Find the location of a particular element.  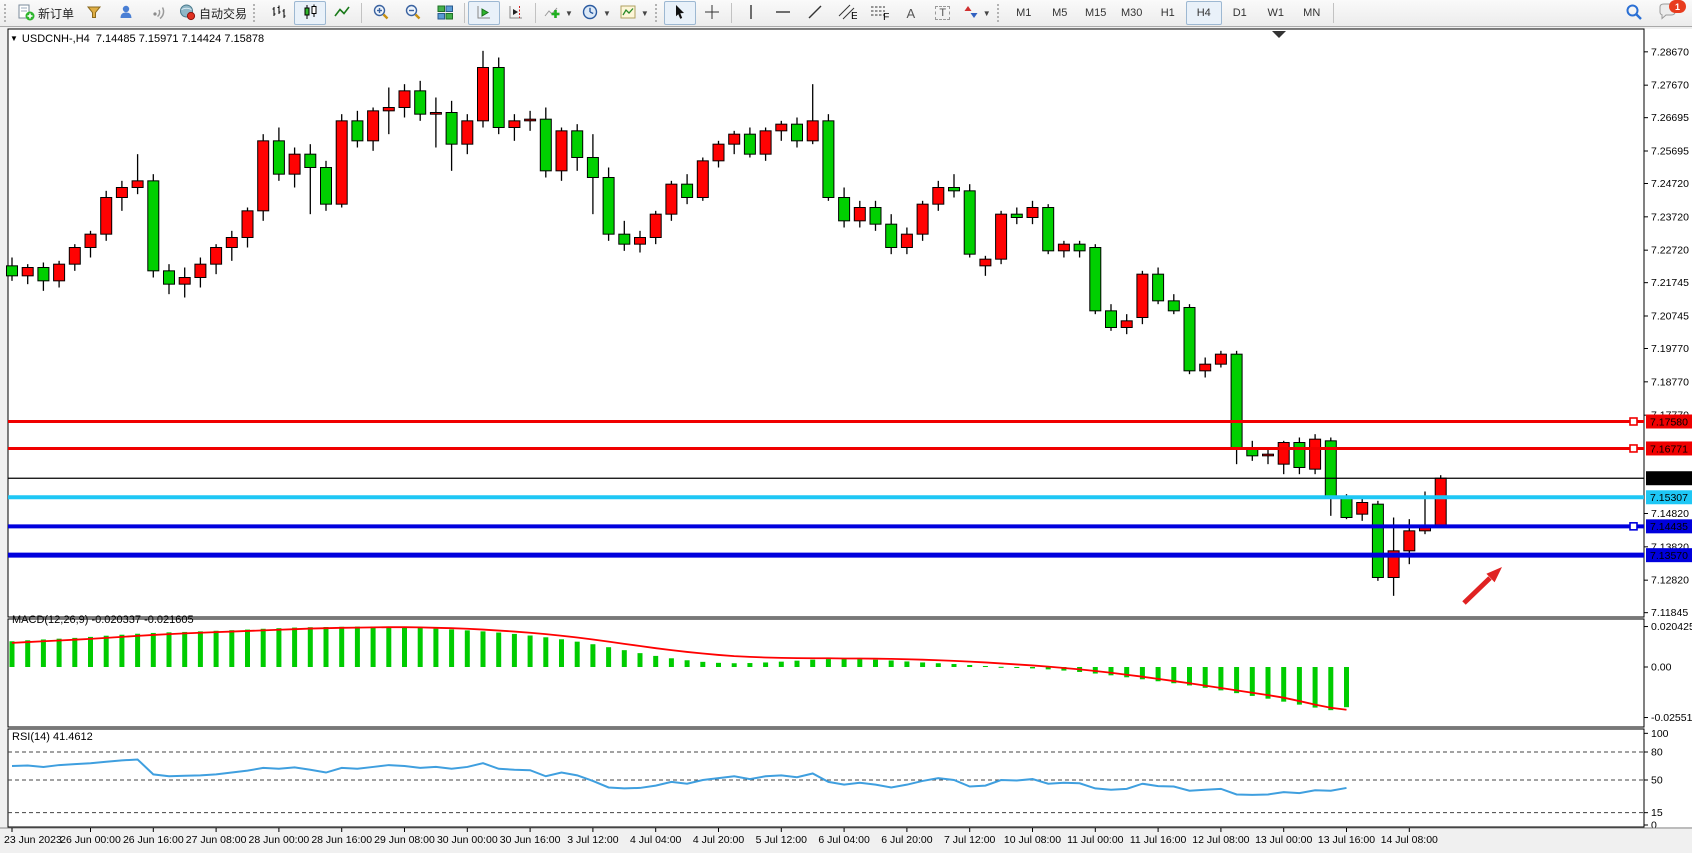

time-label: 28 Jun 00:00 is located at coordinates (279, 840).